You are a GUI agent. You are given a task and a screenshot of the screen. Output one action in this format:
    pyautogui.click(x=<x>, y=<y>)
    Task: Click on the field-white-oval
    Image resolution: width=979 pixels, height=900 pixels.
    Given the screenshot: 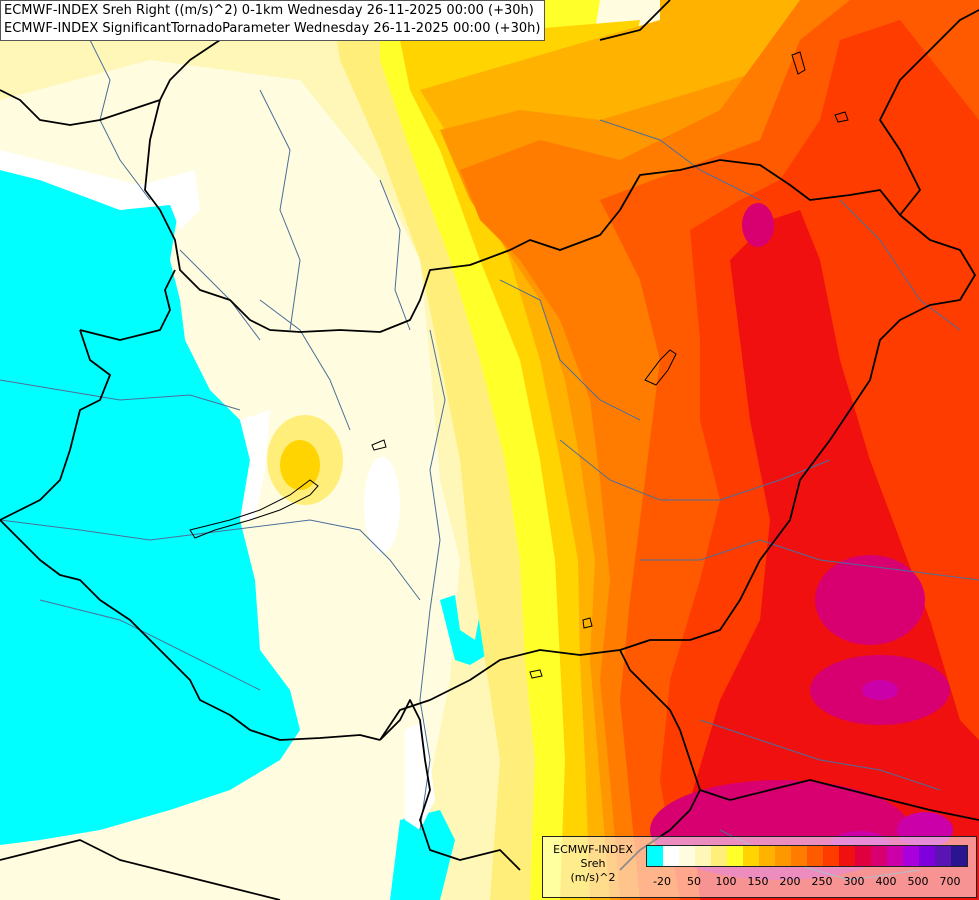 What is the action you would take?
    pyautogui.click(x=382, y=505)
    